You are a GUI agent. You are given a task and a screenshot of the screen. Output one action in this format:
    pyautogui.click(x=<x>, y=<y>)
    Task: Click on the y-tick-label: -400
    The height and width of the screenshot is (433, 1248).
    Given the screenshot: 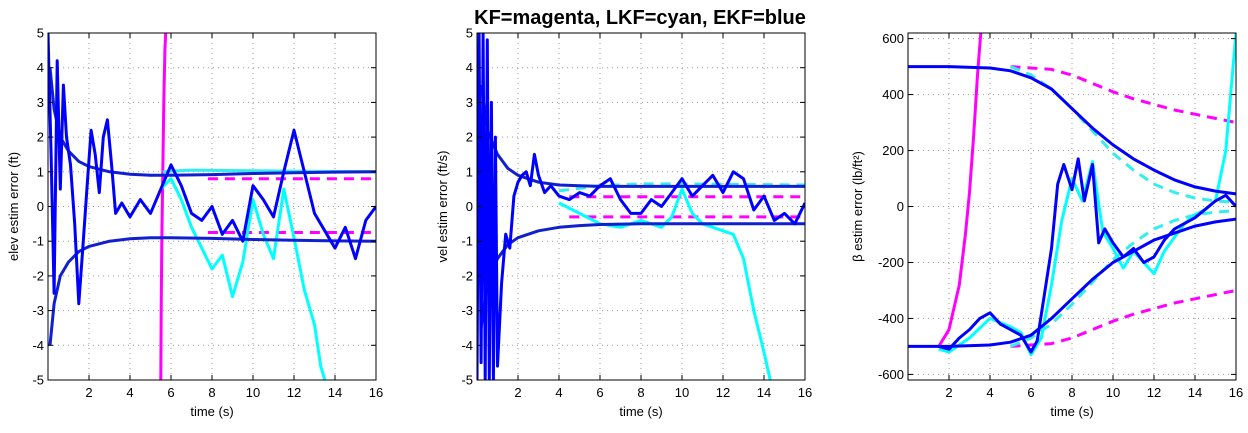 What is the action you would take?
    pyautogui.click(x=891, y=318)
    